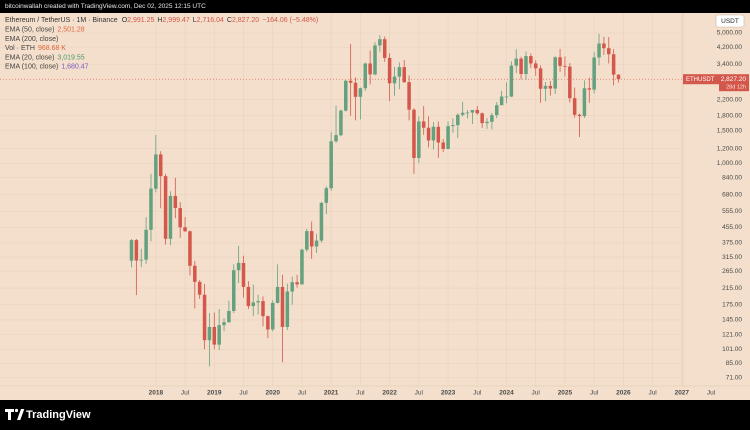 The height and width of the screenshot is (430, 750). Describe the element at coordinates (45, 29) in the screenshot. I see `indicator: EMA (50, close) 2,501.28` at that location.